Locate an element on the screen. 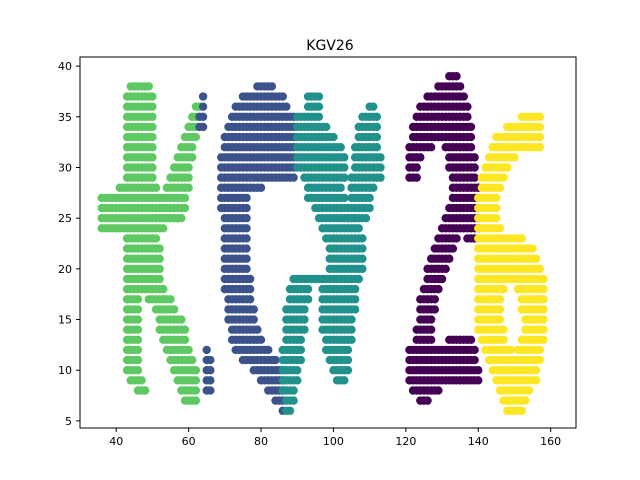 The width and height of the screenshot is (640, 480). y-tick-label: 5 is located at coordinates (68, 421).